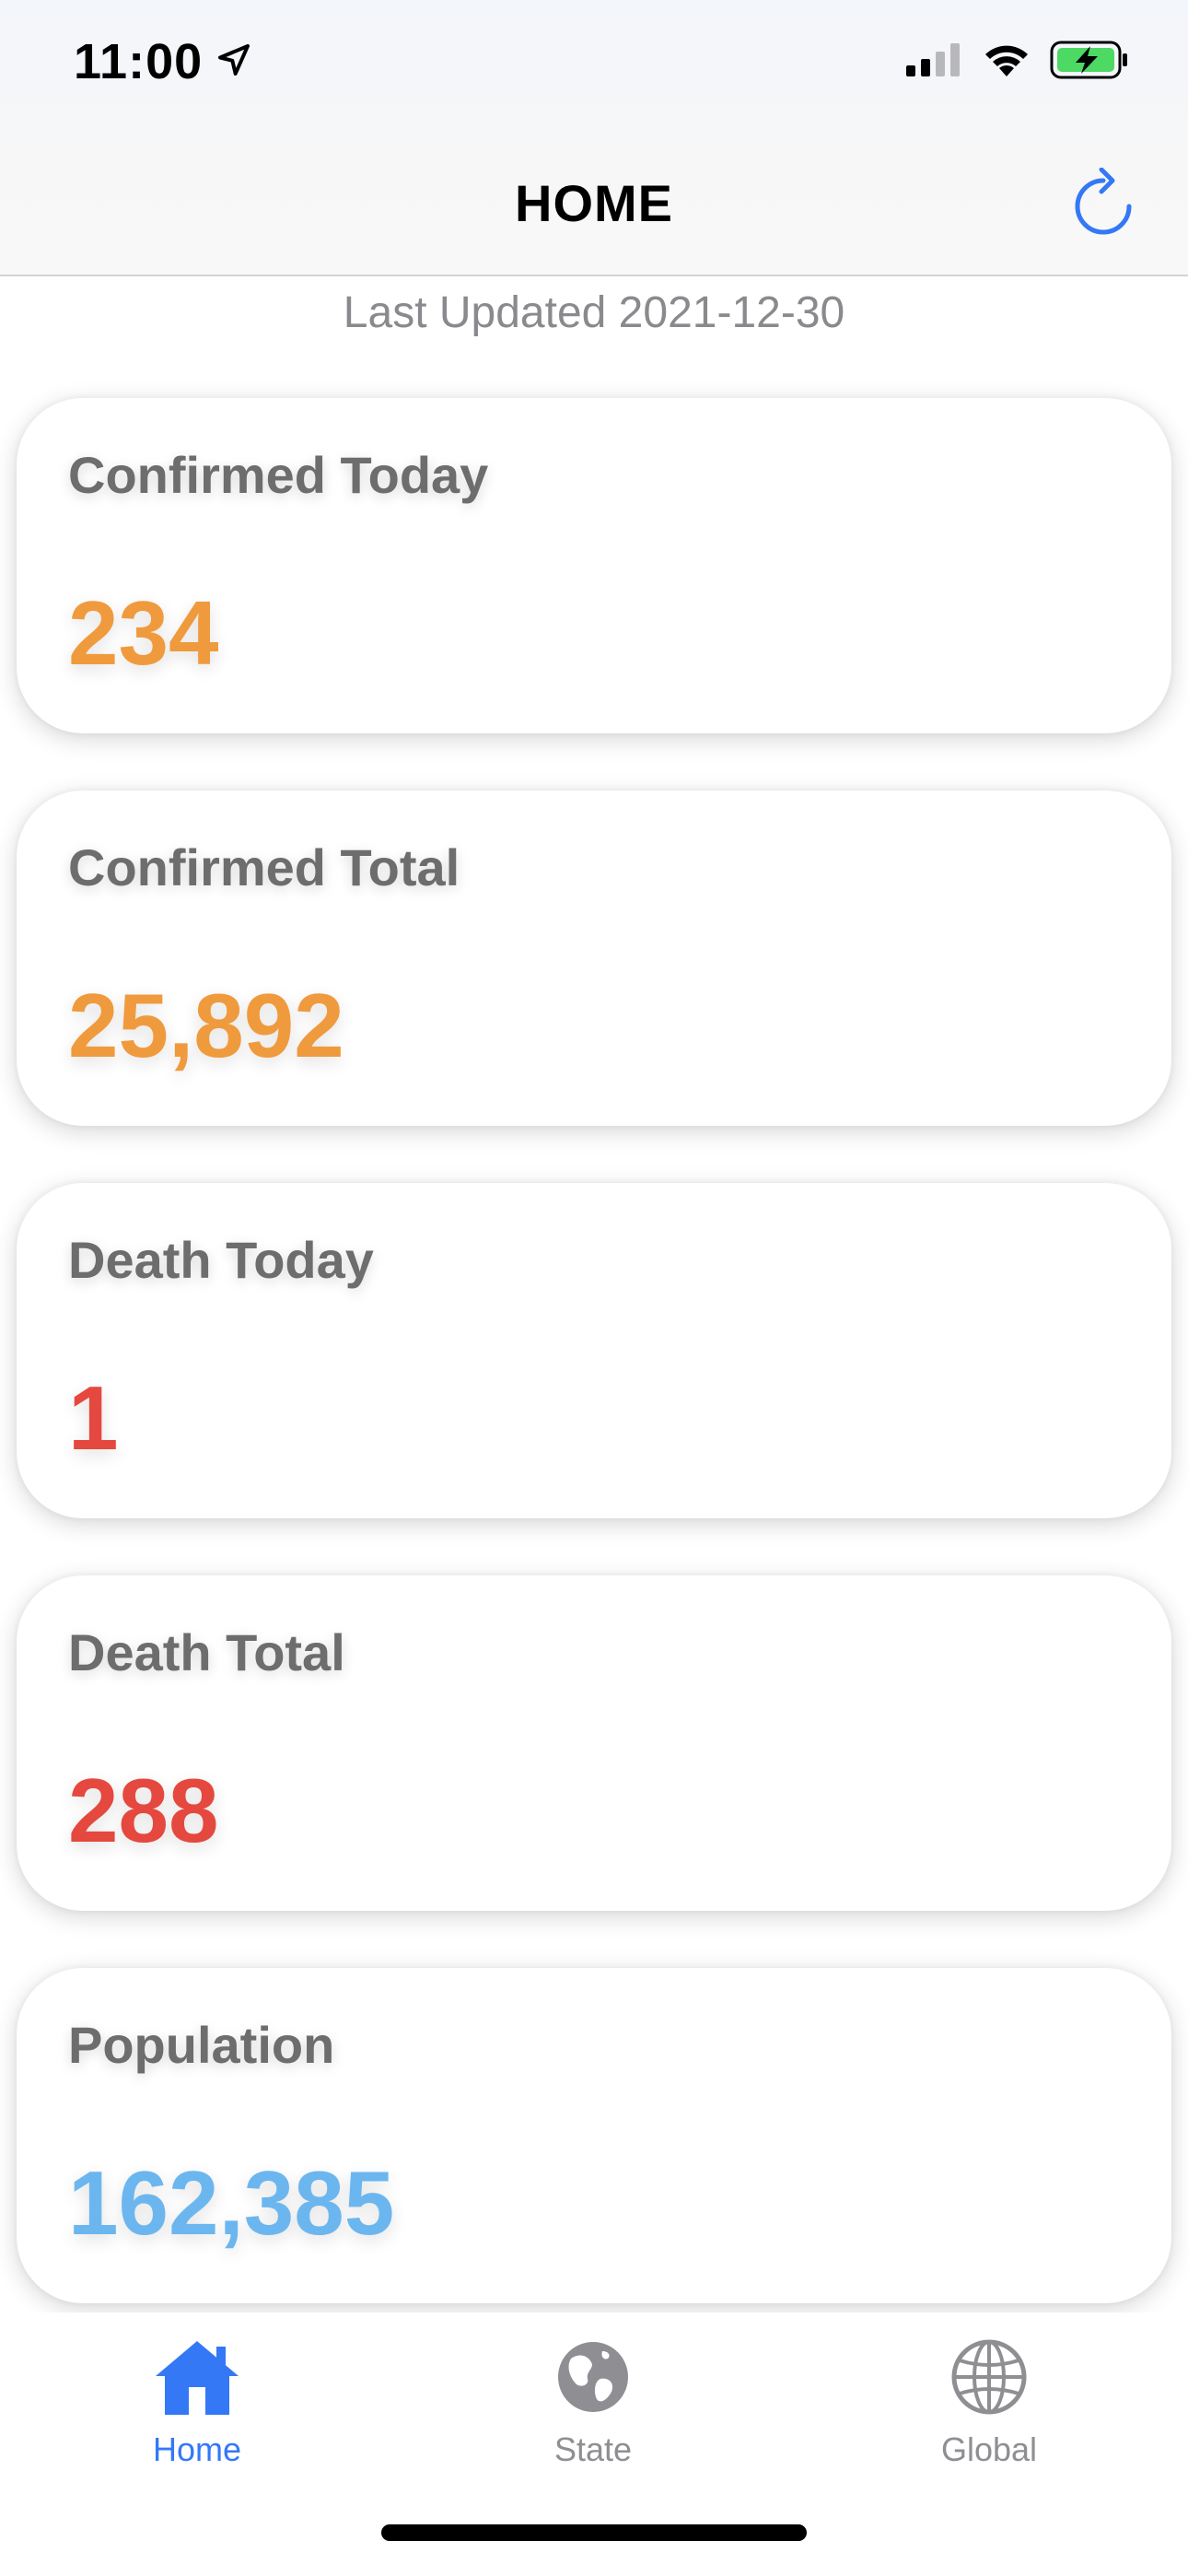 Image resolution: width=1188 pixels, height=2576 pixels. I want to click on tab-bar: Home State, so click(594, 2444).